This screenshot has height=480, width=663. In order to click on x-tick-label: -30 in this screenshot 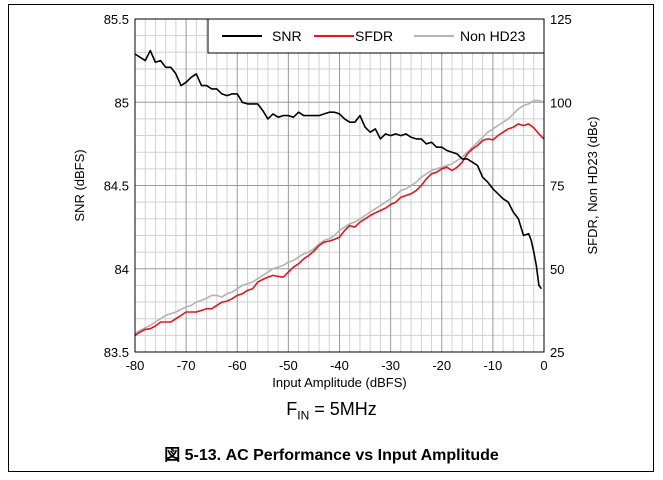, I will do `click(390, 365)`.